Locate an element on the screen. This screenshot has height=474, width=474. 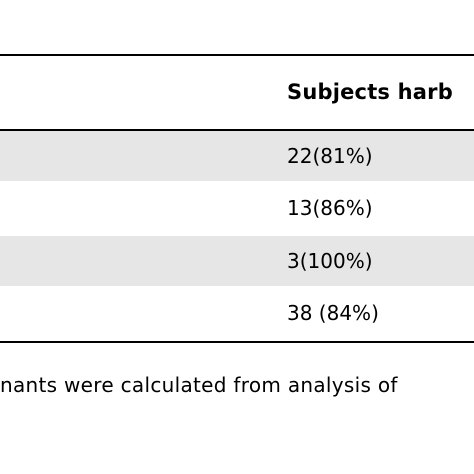
column-header-subjects-harboring: Subjects harb is located at coordinates (370, 92).